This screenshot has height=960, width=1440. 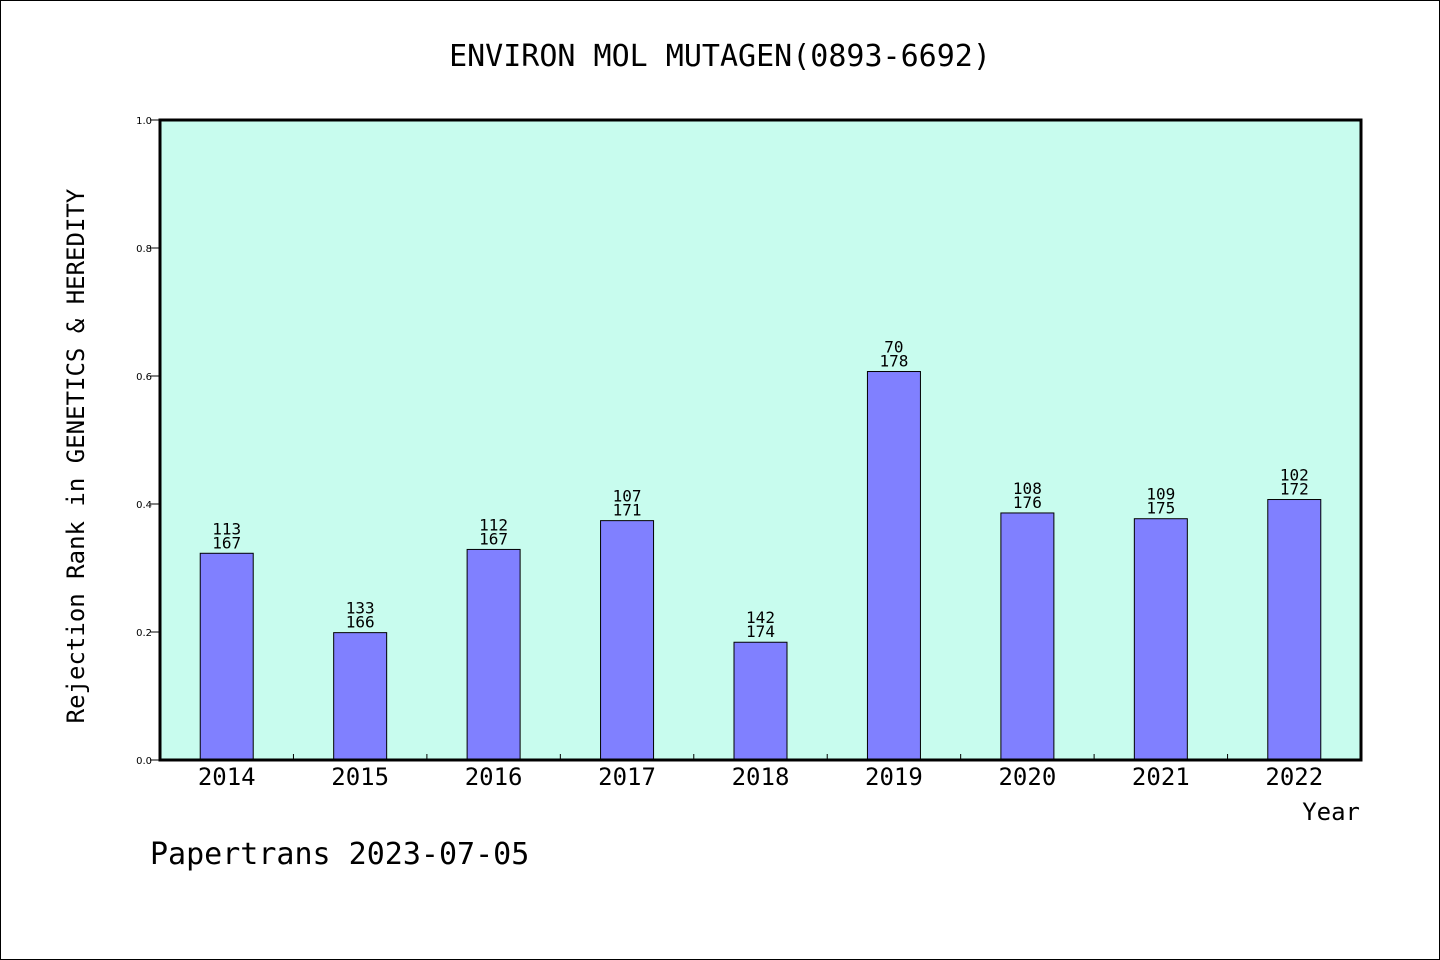 What do you see at coordinates (1027, 636) in the screenshot?
I see `bar-2020` at bounding box center [1027, 636].